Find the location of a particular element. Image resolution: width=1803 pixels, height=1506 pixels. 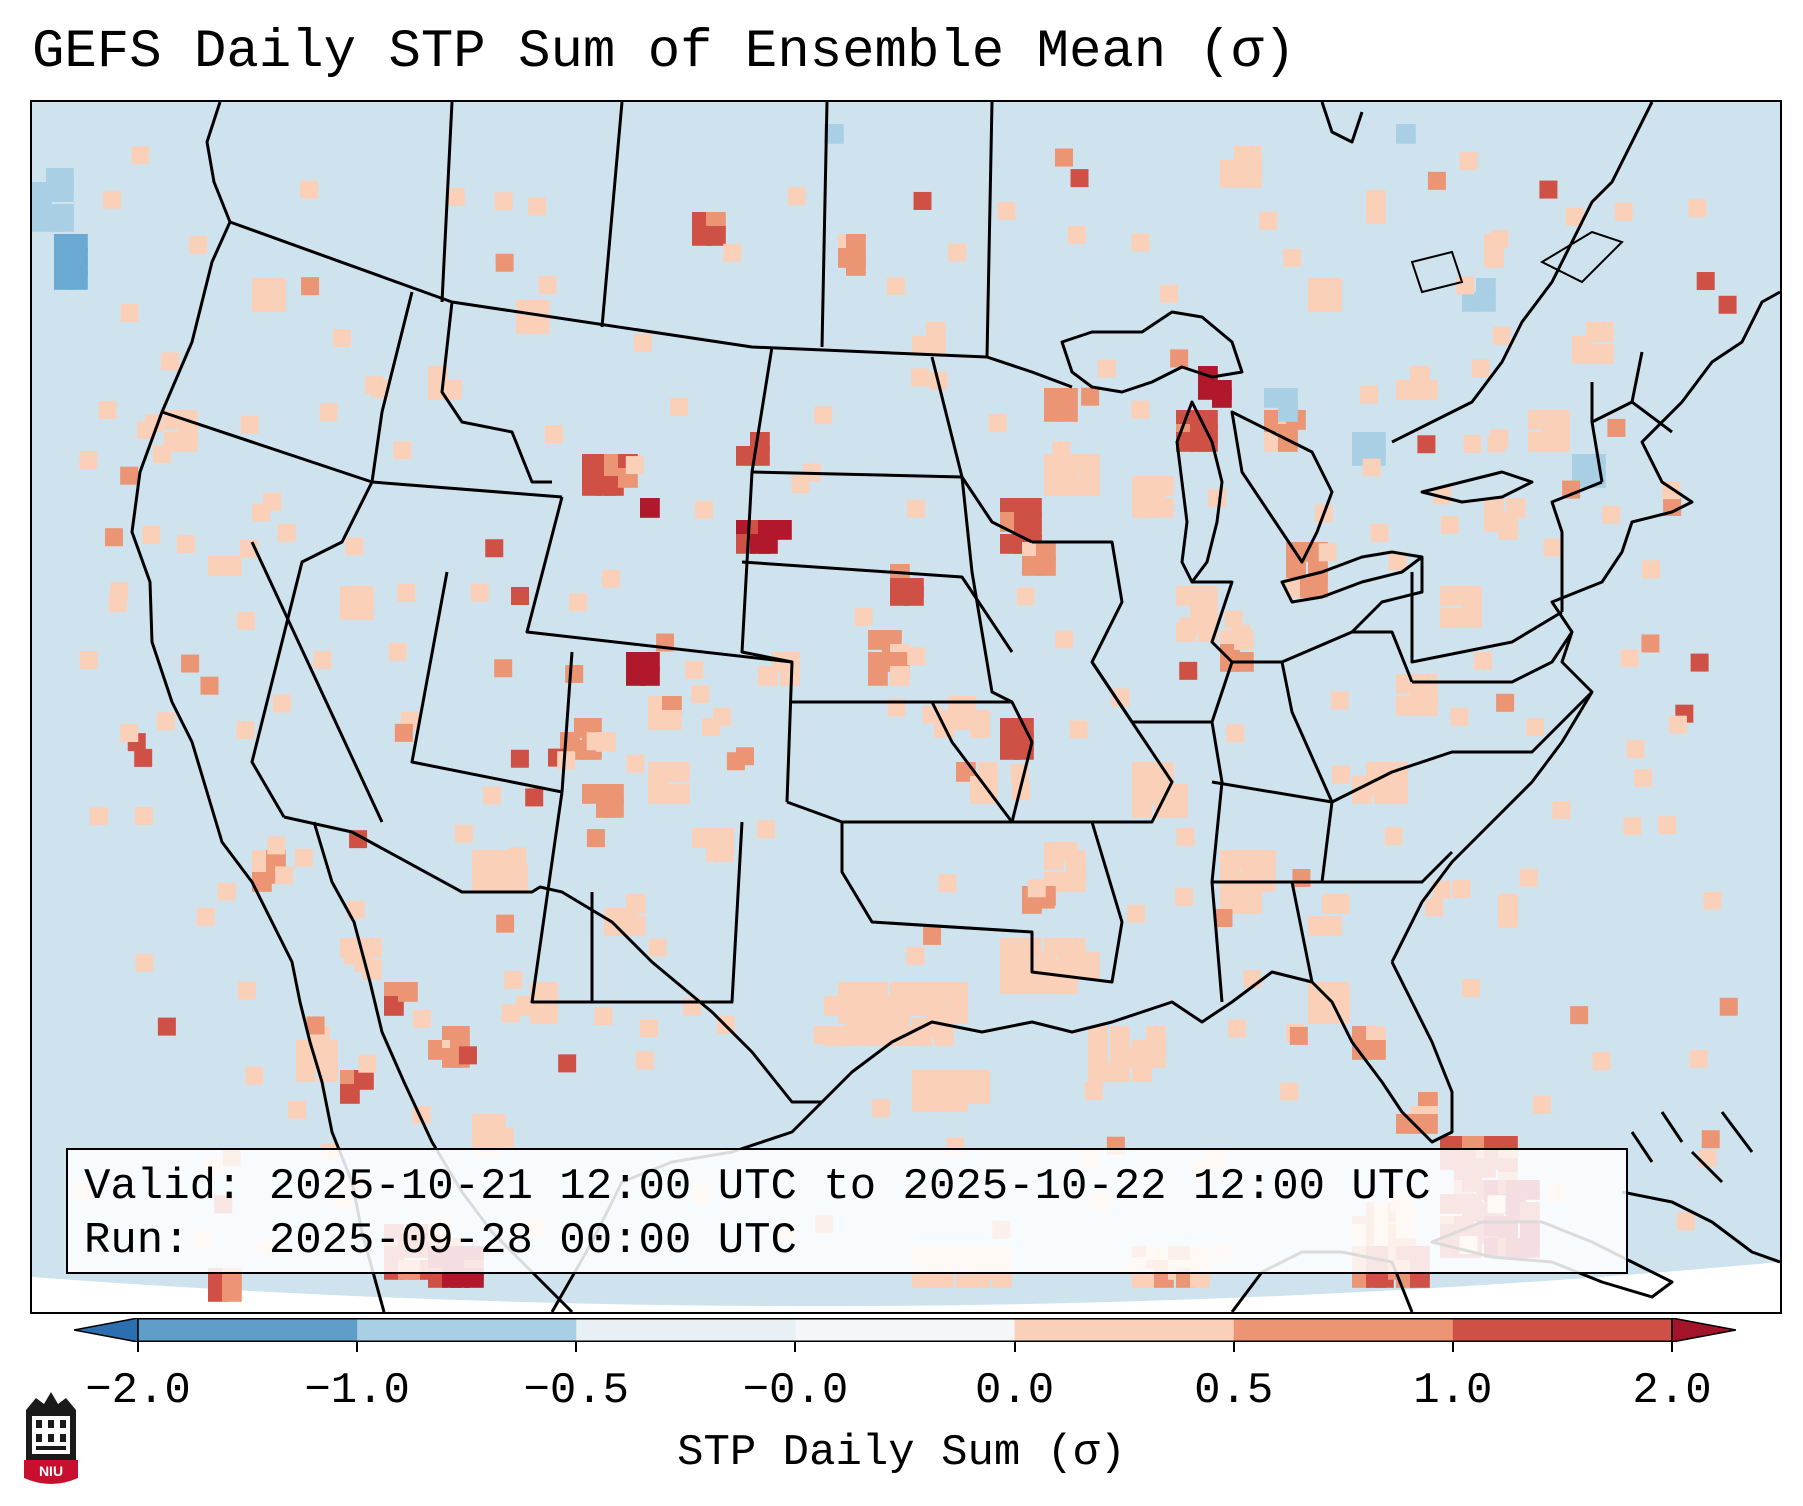

colorbar-tick-label: −1.0 is located at coordinates (357, 1391).